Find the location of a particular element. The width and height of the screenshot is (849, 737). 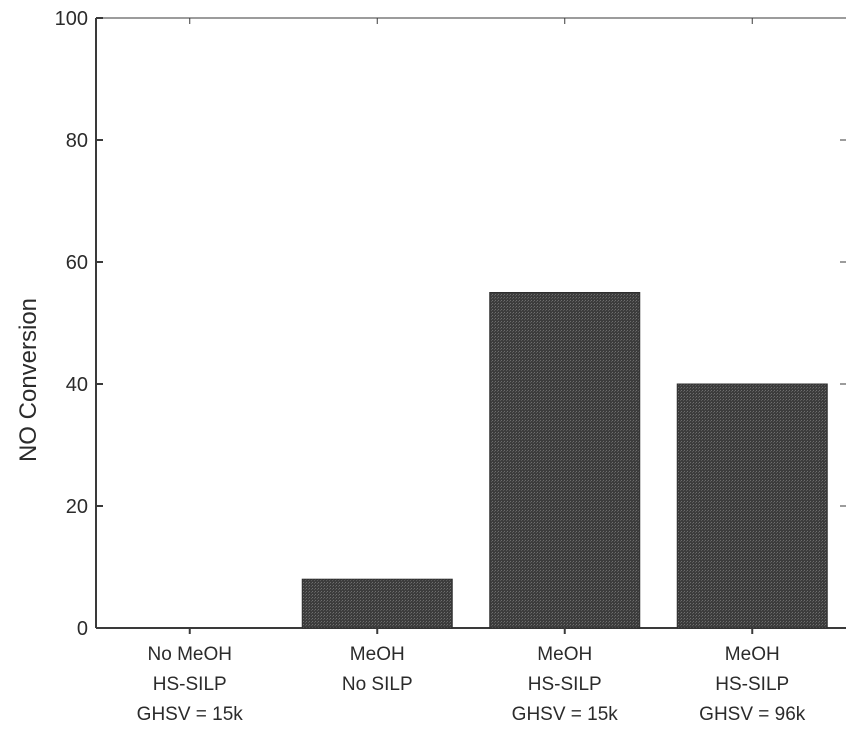

y-tick-label: 20 is located at coordinates (77, 507).